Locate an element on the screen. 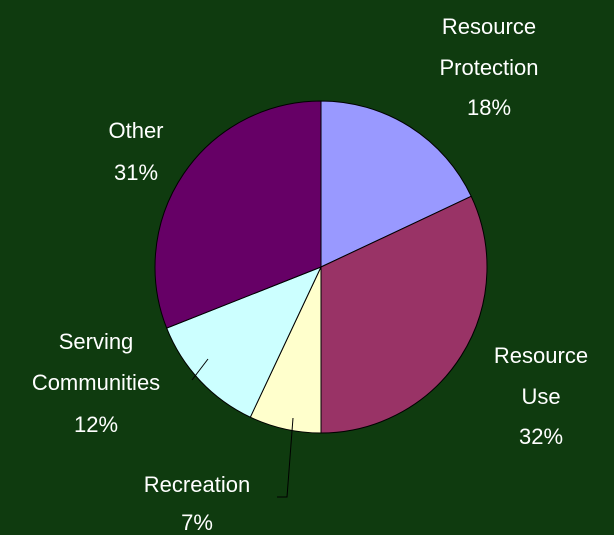  label-resource-use-line1: Resource is located at coordinates (541, 355).